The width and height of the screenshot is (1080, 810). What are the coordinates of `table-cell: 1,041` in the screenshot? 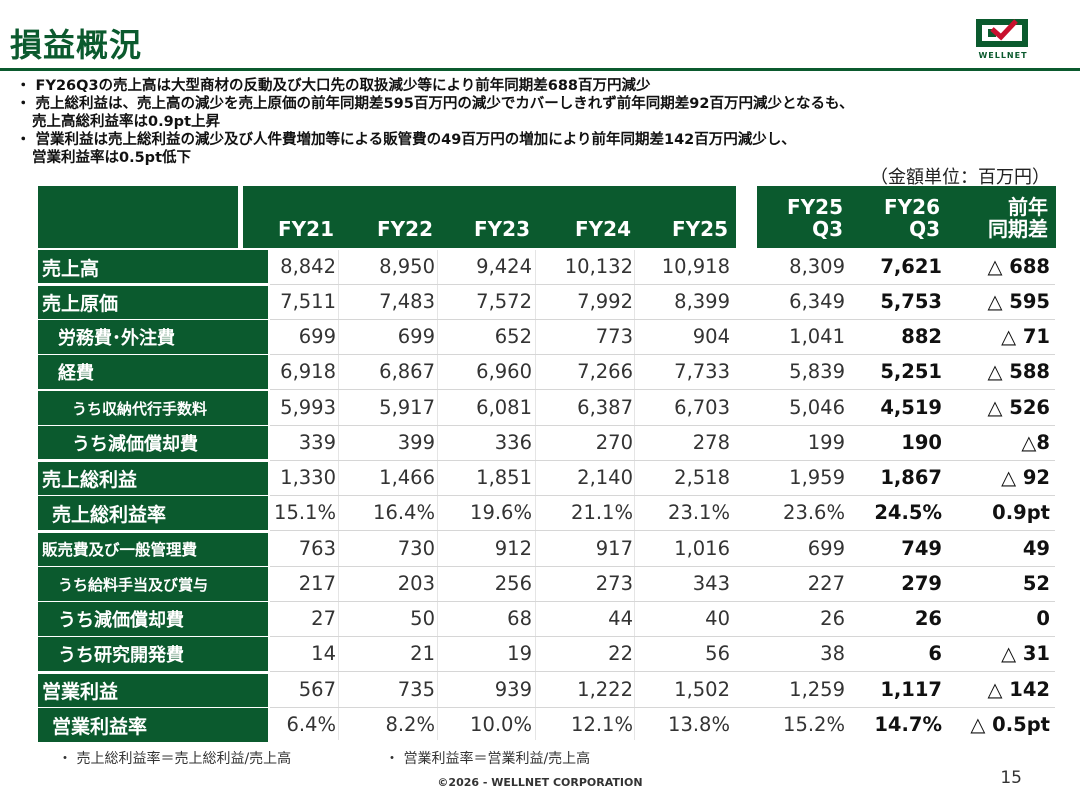 It's located at (817, 336).